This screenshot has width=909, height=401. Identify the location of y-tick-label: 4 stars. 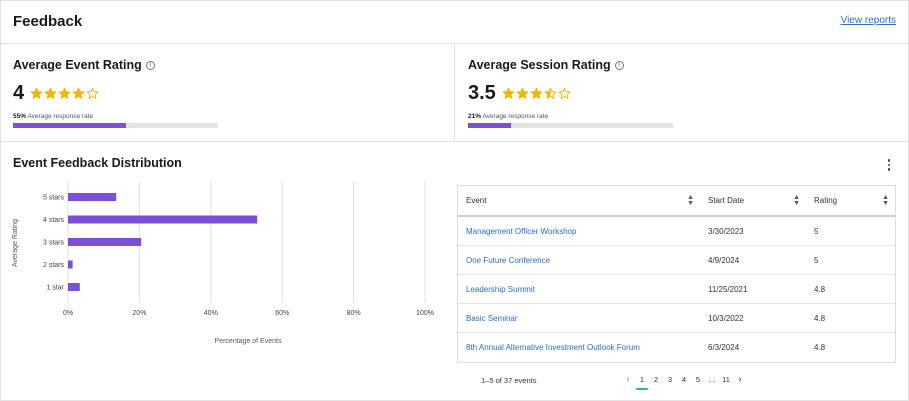
(54, 220).